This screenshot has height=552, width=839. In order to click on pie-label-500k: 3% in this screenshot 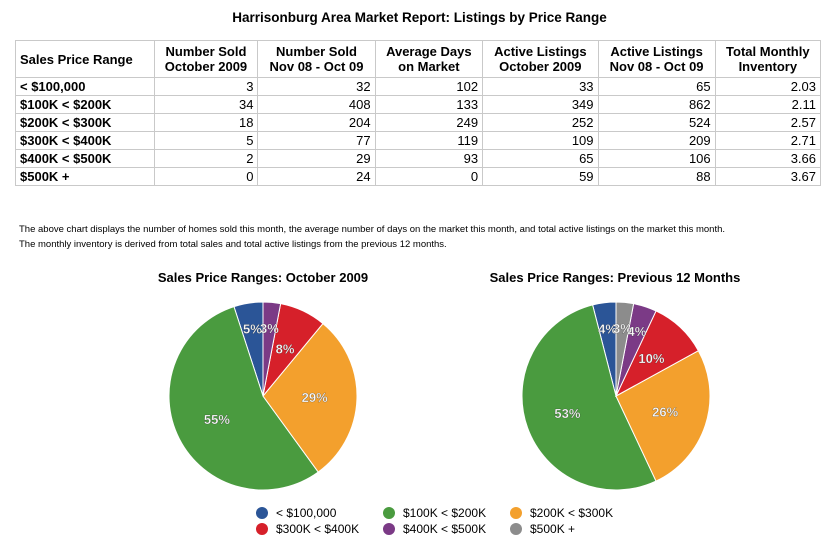, I will do `click(622, 328)`.